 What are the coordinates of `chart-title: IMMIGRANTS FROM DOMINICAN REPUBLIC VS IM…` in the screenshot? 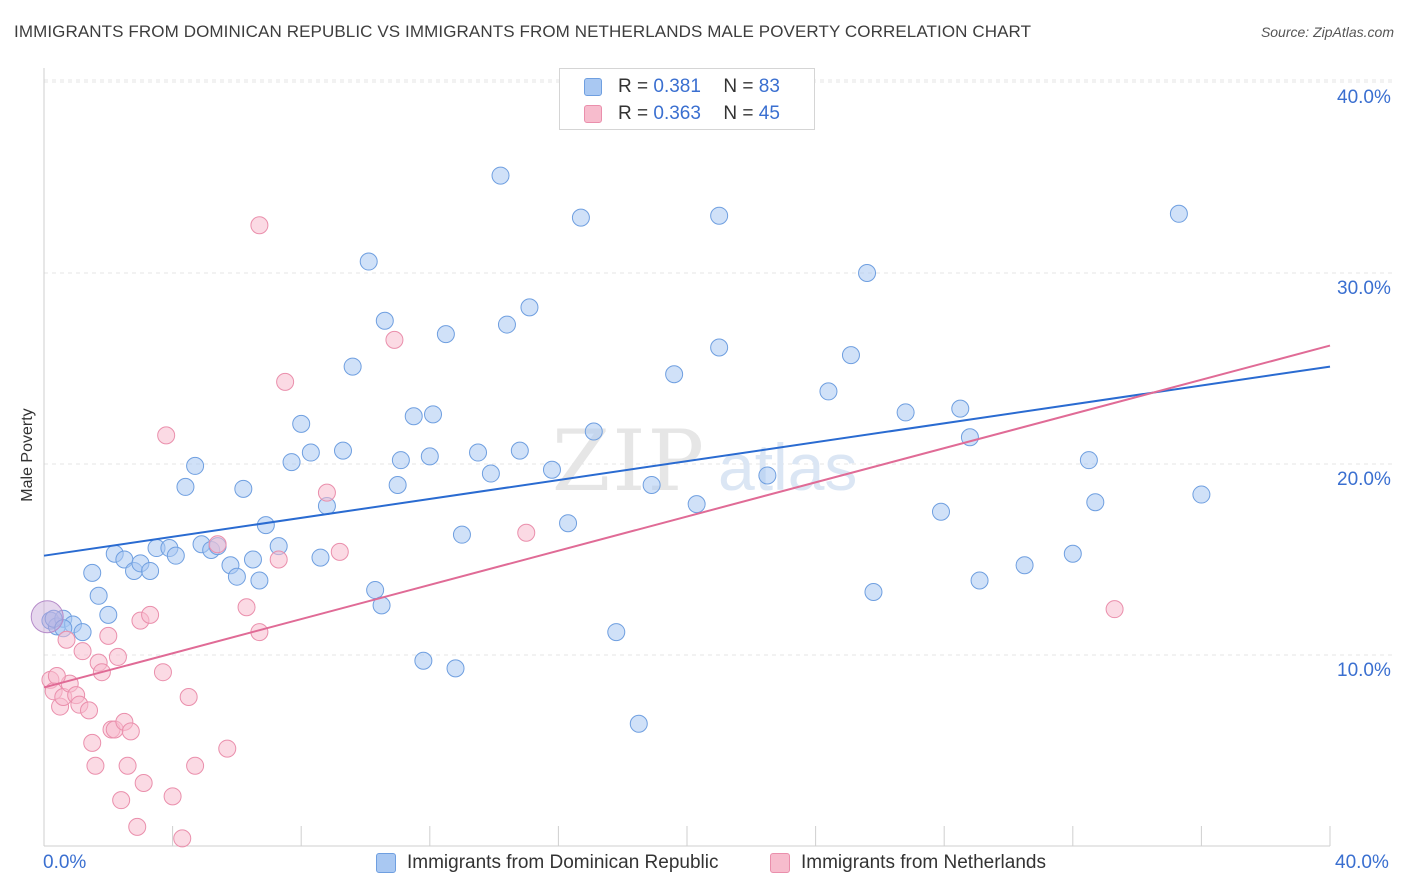 It's located at (523, 31).